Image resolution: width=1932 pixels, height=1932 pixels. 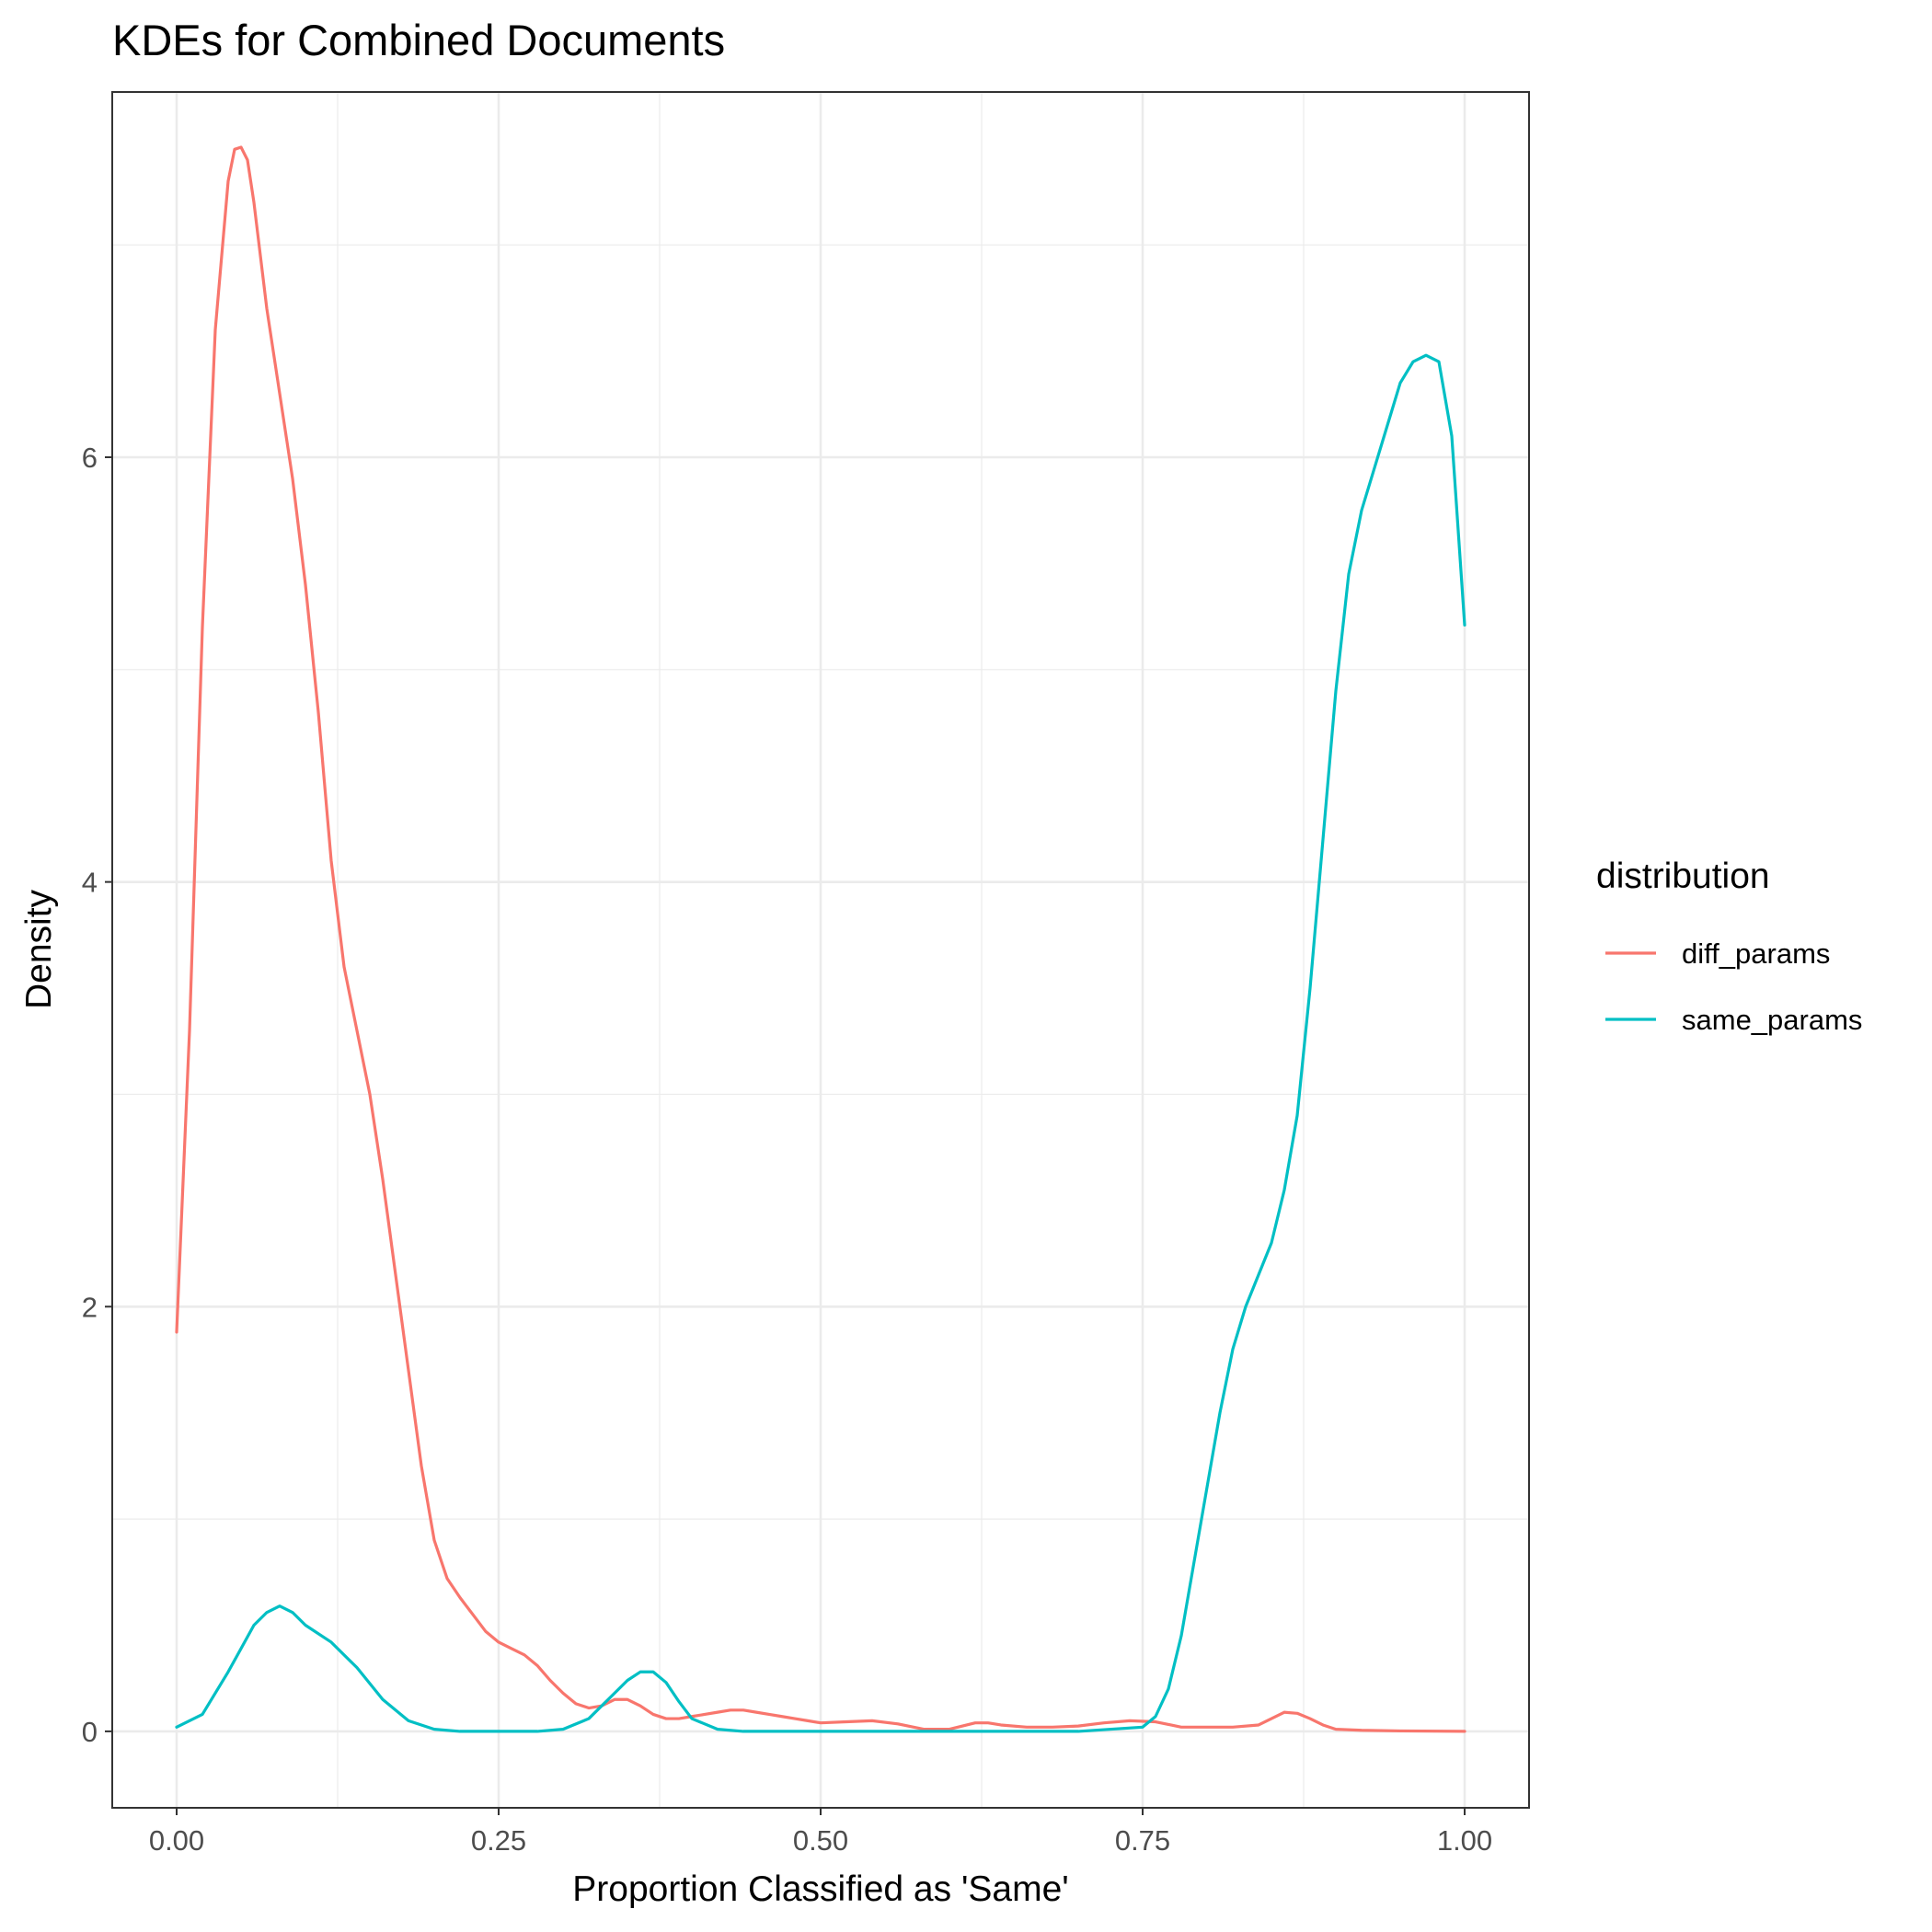 What do you see at coordinates (498, 1840) in the screenshot?
I see `x-tick-label: 0.25` at bounding box center [498, 1840].